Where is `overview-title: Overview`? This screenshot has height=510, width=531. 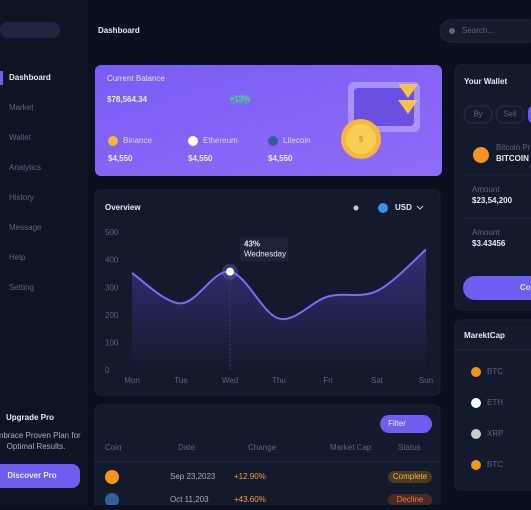 overview-title: Overview is located at coordinates (123, 207).